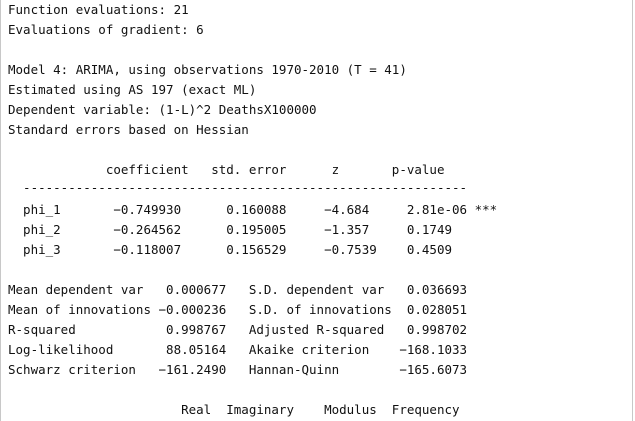  I want to click on roots-table-header: Real Imaginary Modulus Frequency, so click(234, 409).